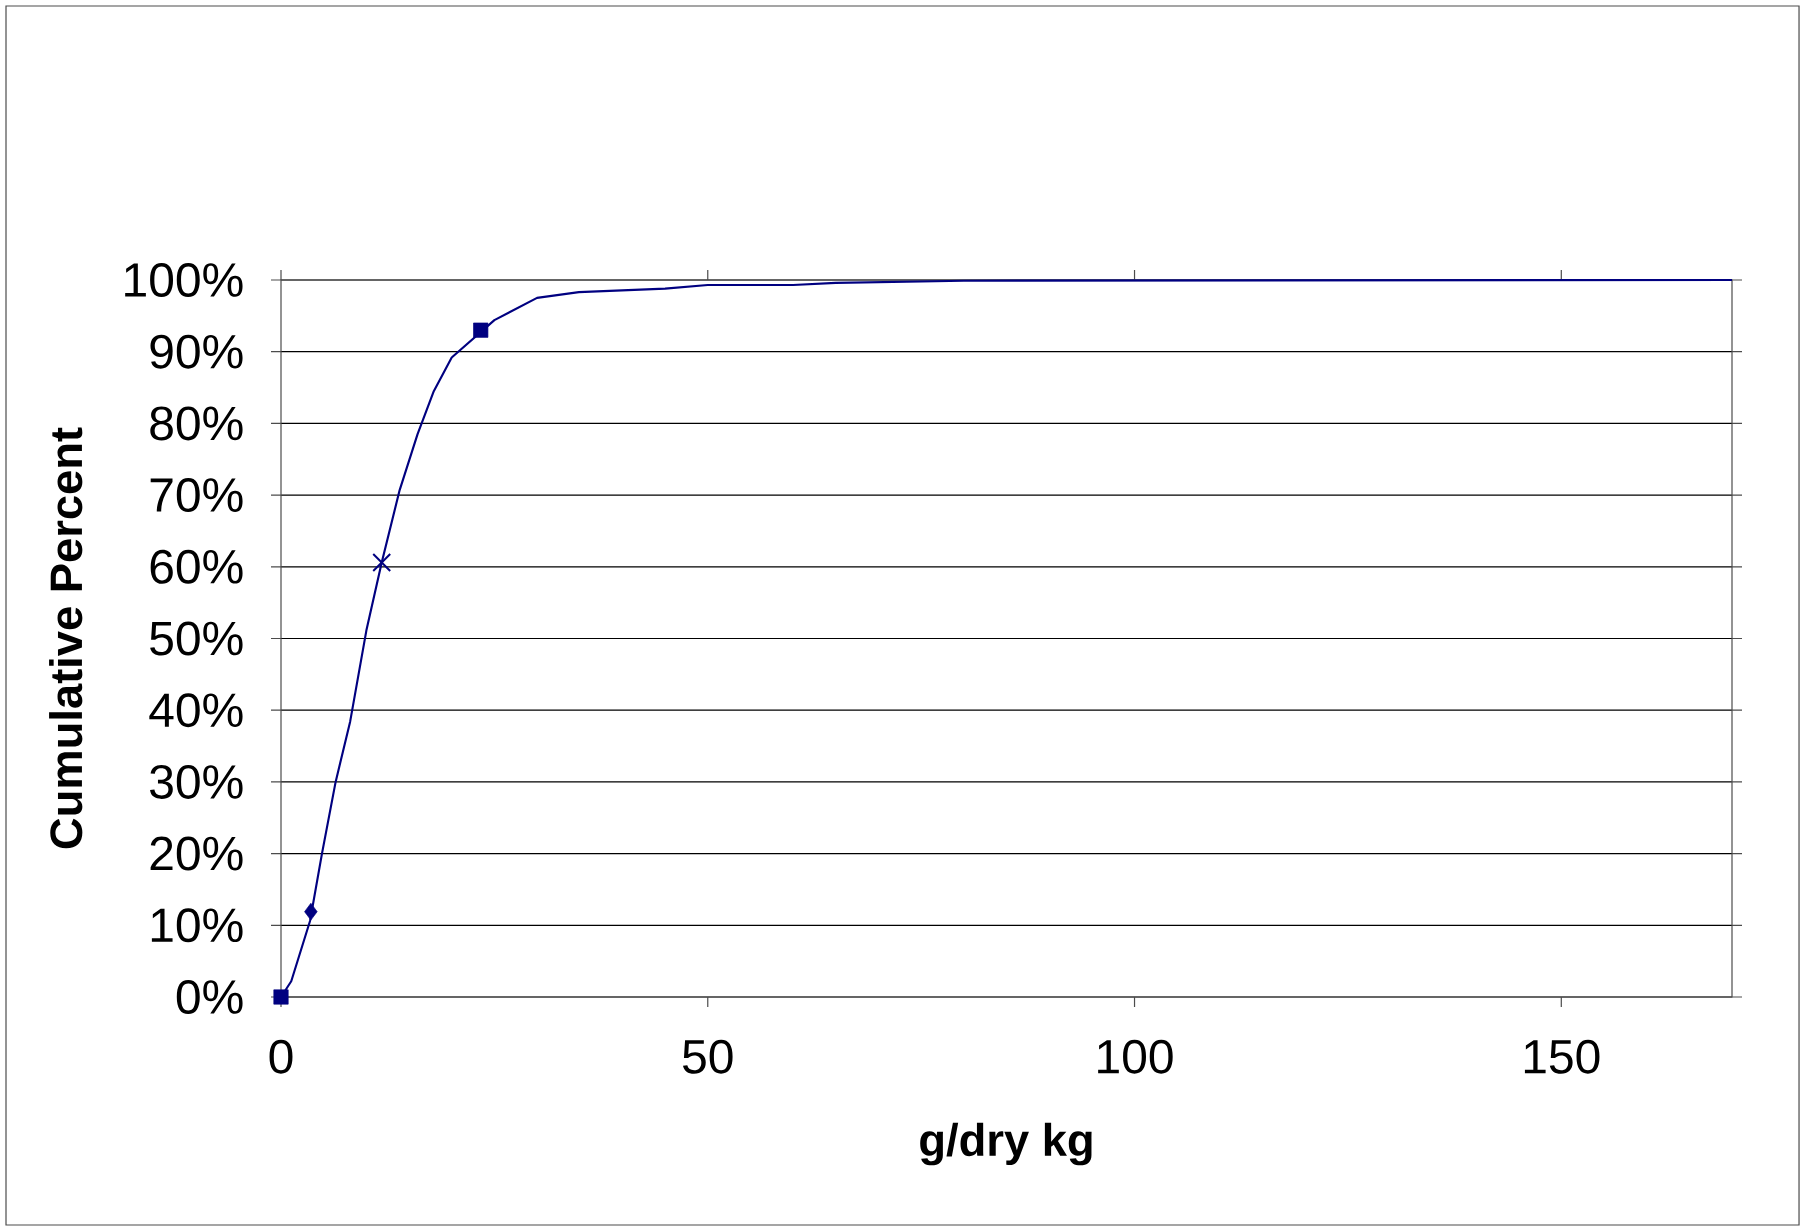 The width and height of the screenshot is (1805, 1231). I want to click on y-tick-label: 100%, so click(184, 280).